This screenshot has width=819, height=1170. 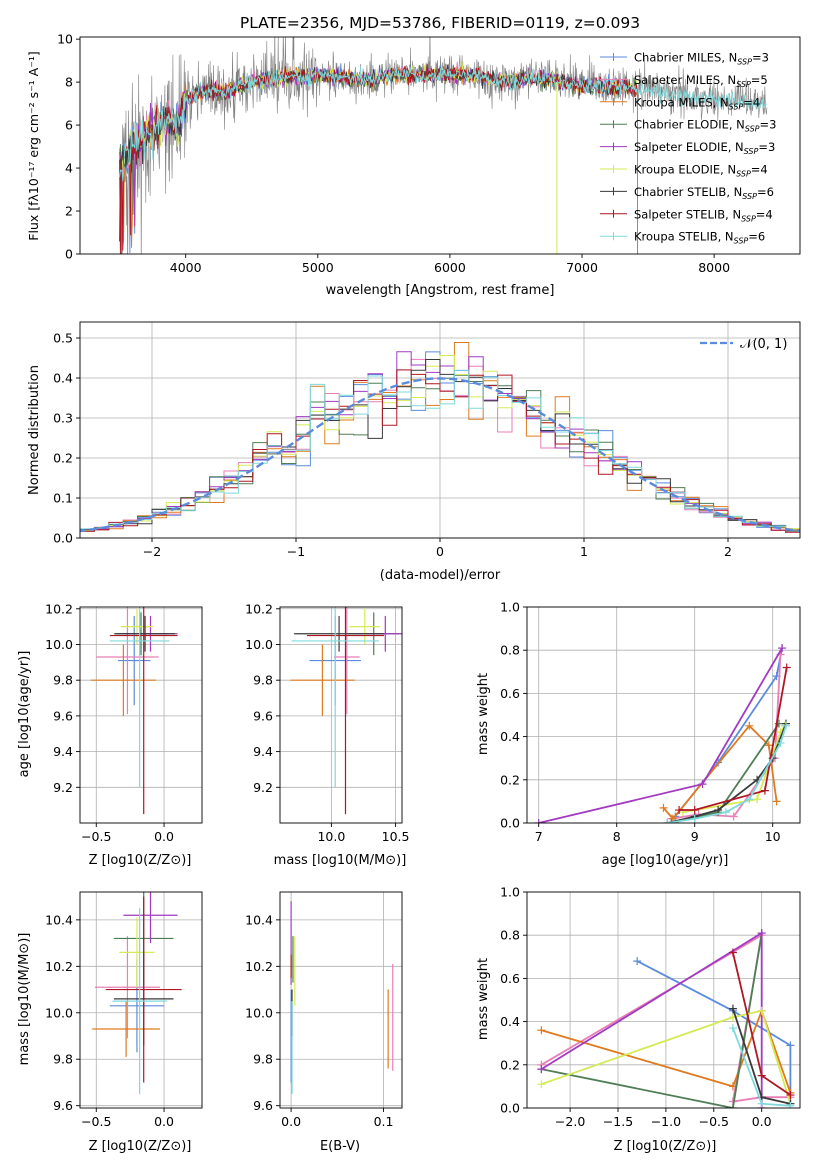 What do you see at coordinates (440, 455) in the screenshot?
I see `normal-curve` at bounding box center [440, 455].